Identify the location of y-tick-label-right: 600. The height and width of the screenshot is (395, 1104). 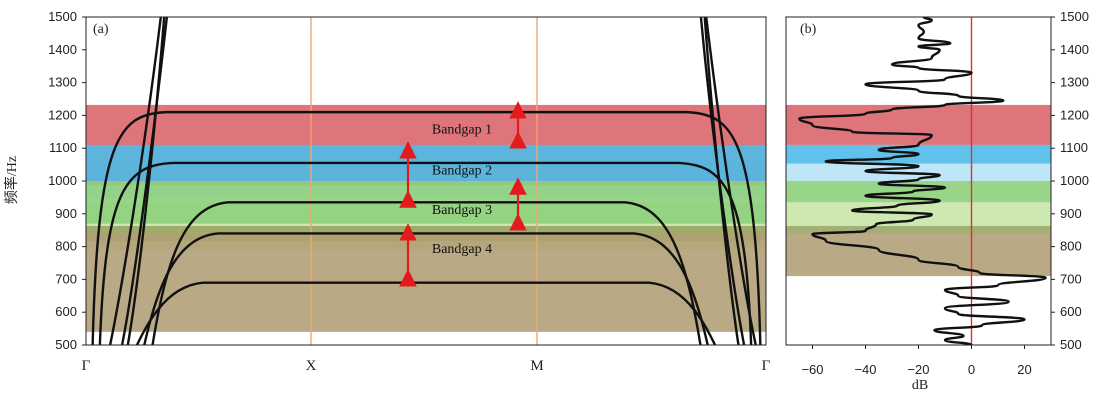
(1071, 311).